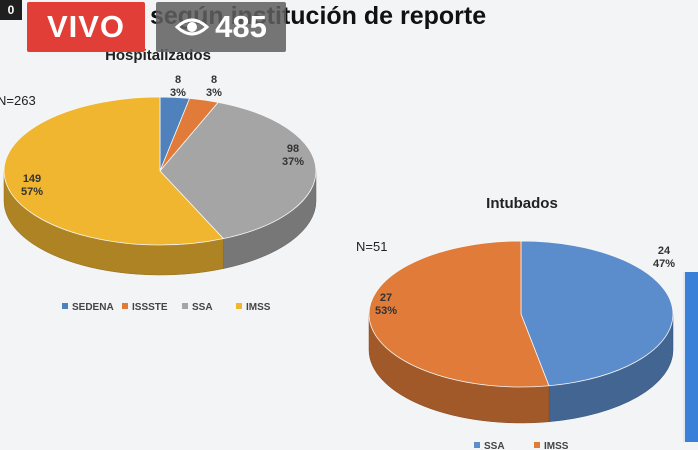  I want to click on legend: SEDENA ISSSTE SSA IMSS, so click(166, 307).